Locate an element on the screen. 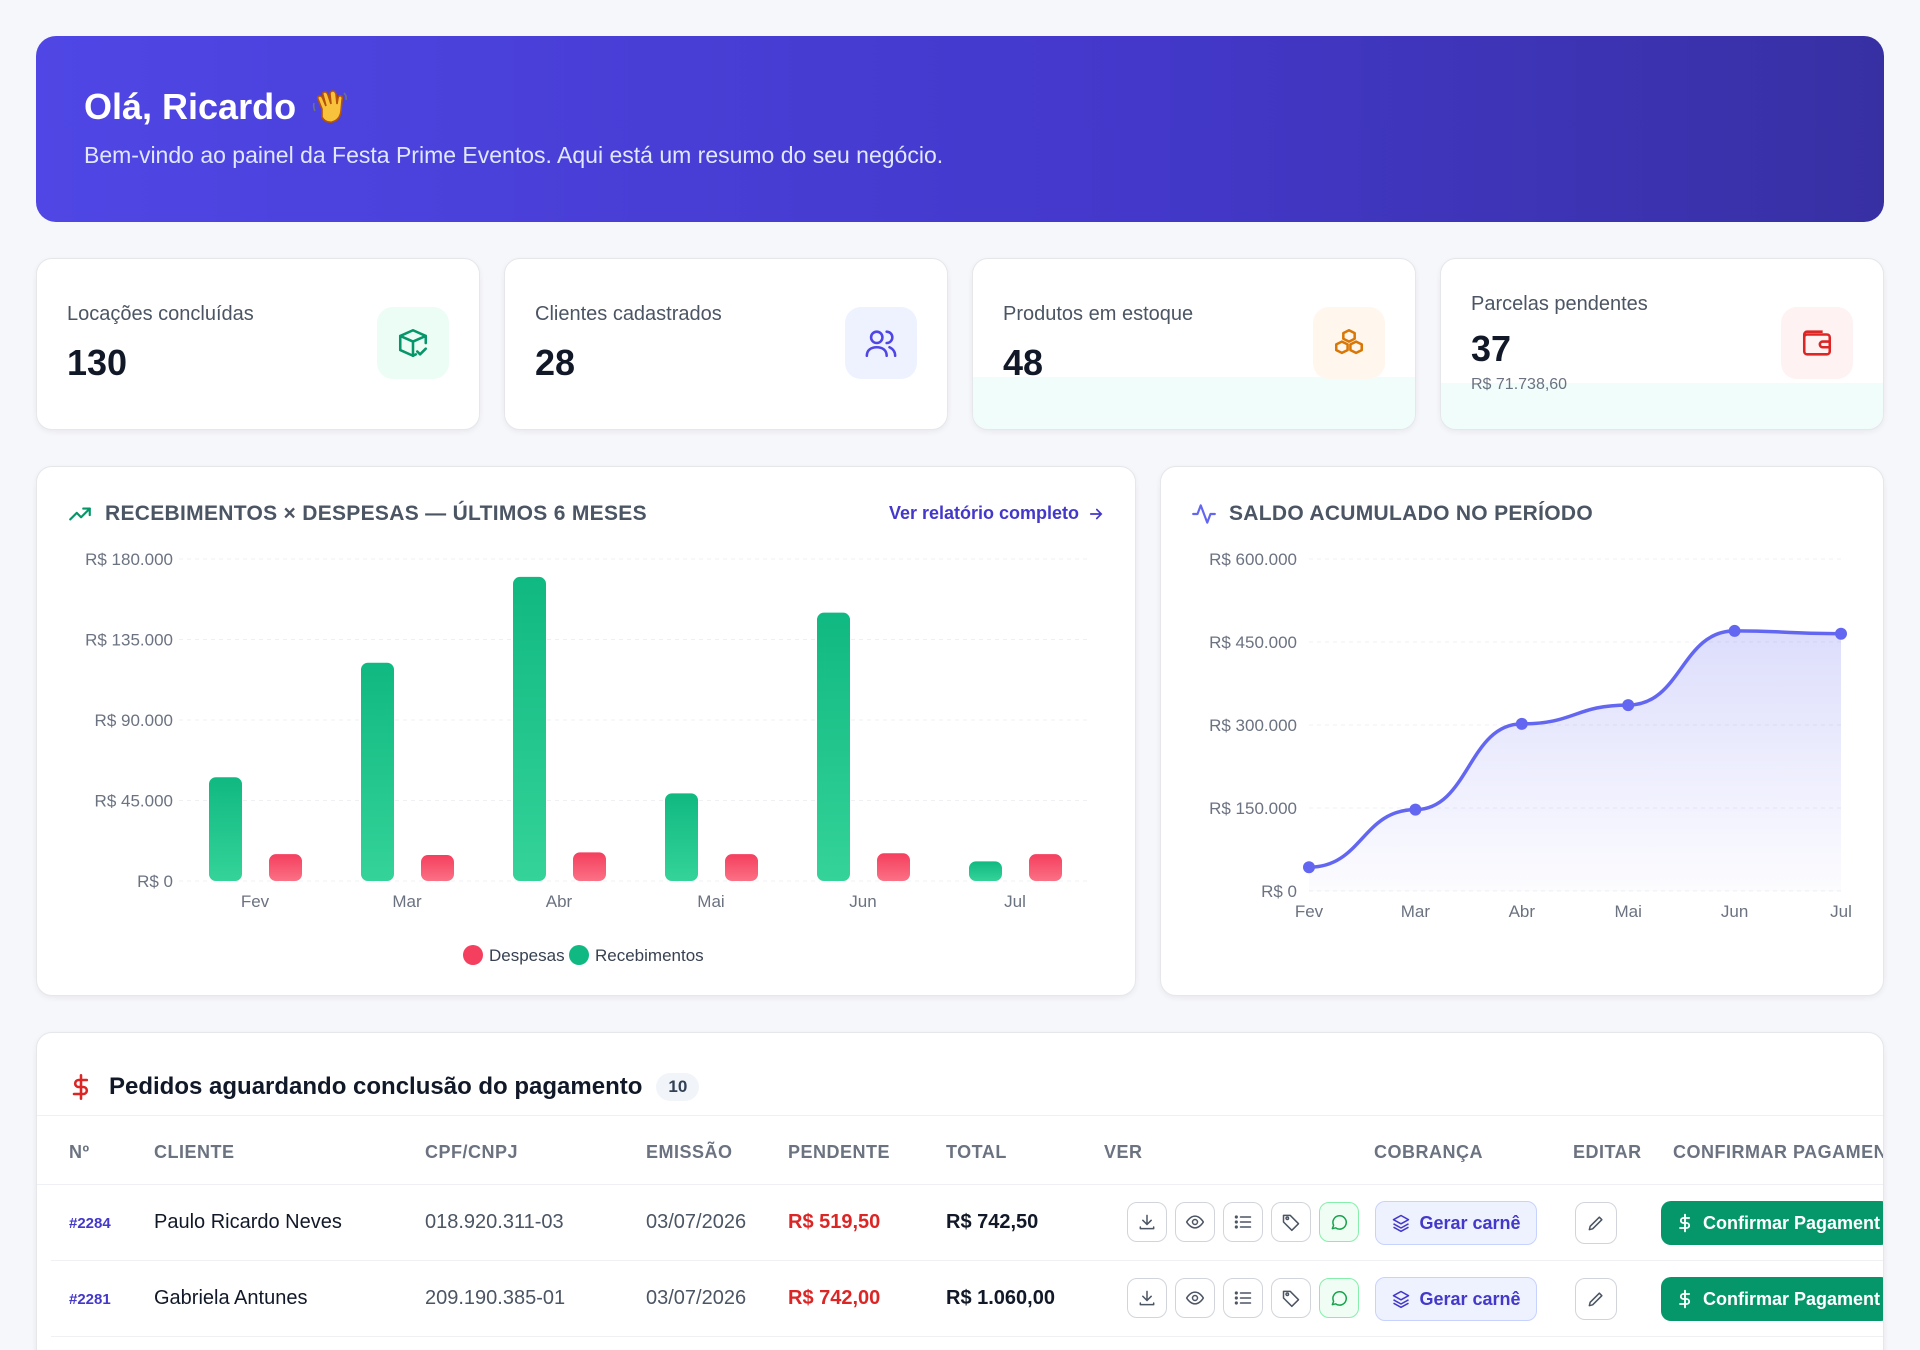 The width and height of the screenshot is (1920, 1350). orders-count-badge: 10 is located at coordinates (678, 1087).